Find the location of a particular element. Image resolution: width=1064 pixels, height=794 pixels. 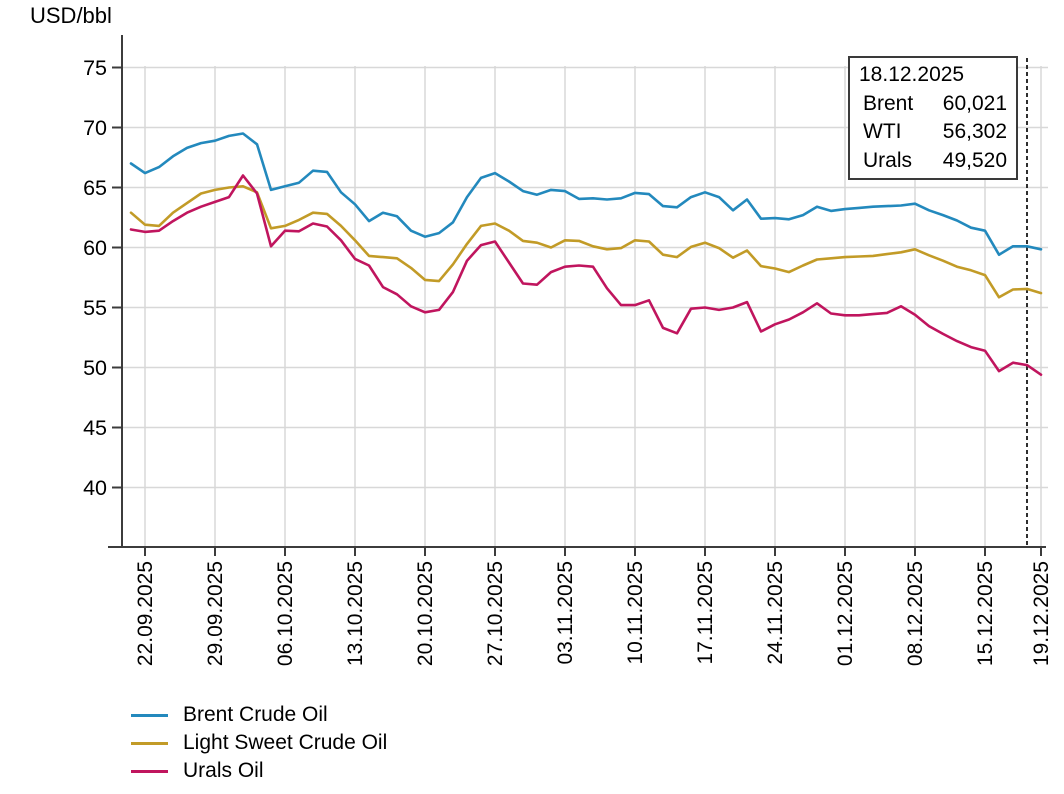

y-tick-label: 45 is located at coordinates (95, 428).